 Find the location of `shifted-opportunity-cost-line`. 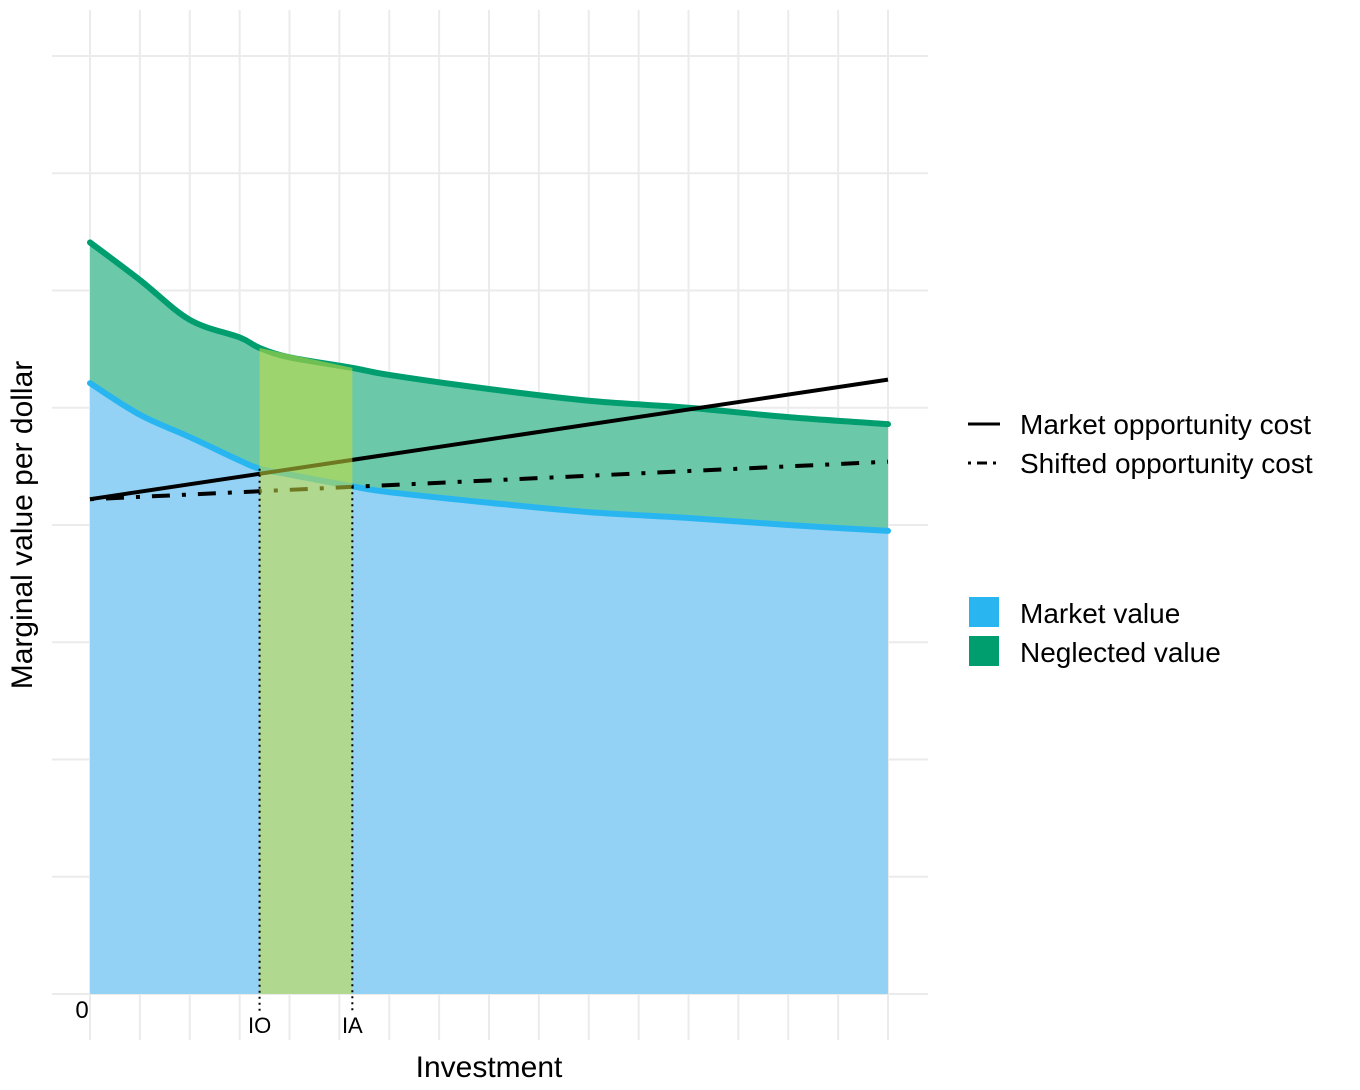

shifted-opportunity-cost-line is located at coordinates (489, 480).